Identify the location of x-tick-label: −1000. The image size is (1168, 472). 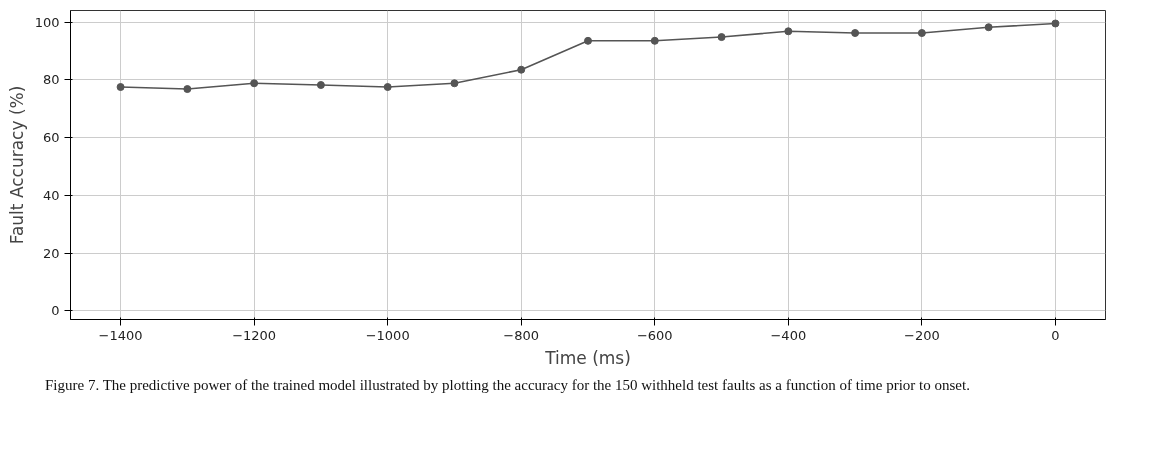
(387, 335).